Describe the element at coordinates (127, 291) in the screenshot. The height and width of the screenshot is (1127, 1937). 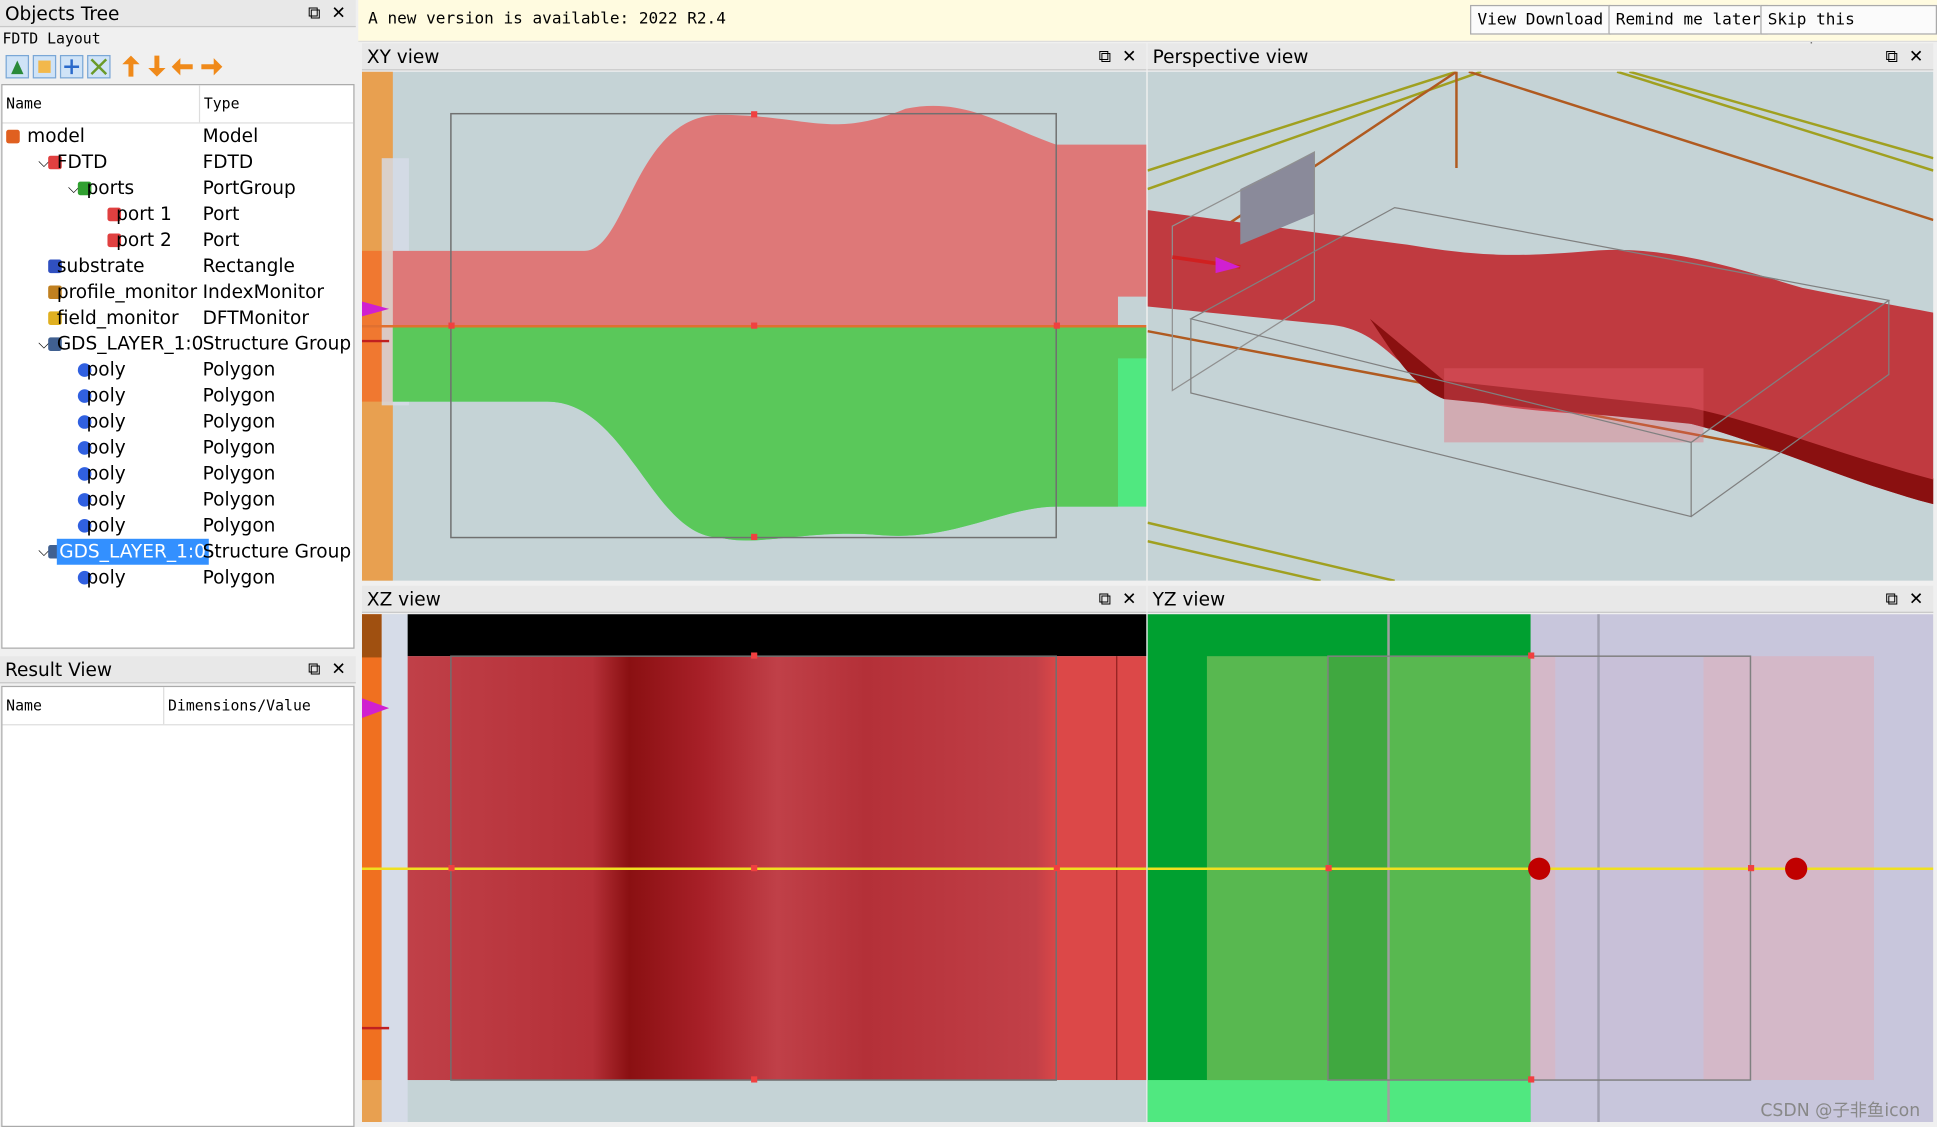
I see `object-name: profile_monitor` at that location.